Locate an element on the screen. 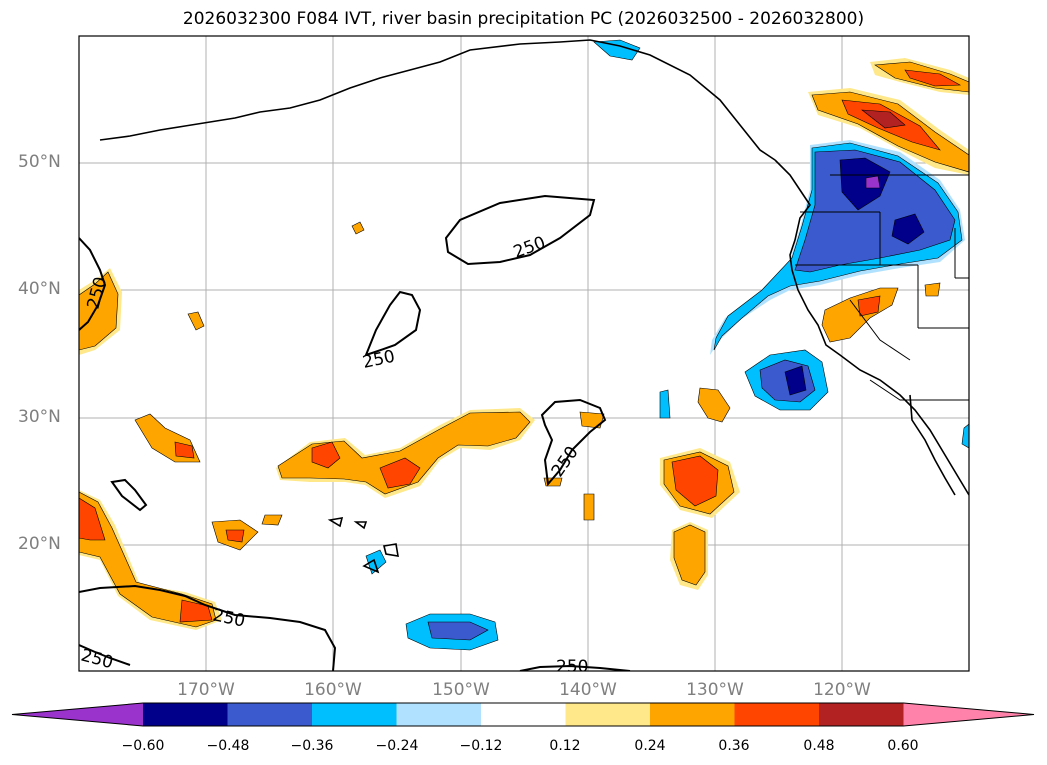  colorbar-tick-label: 0.36 is located at coordinates (734, 746).